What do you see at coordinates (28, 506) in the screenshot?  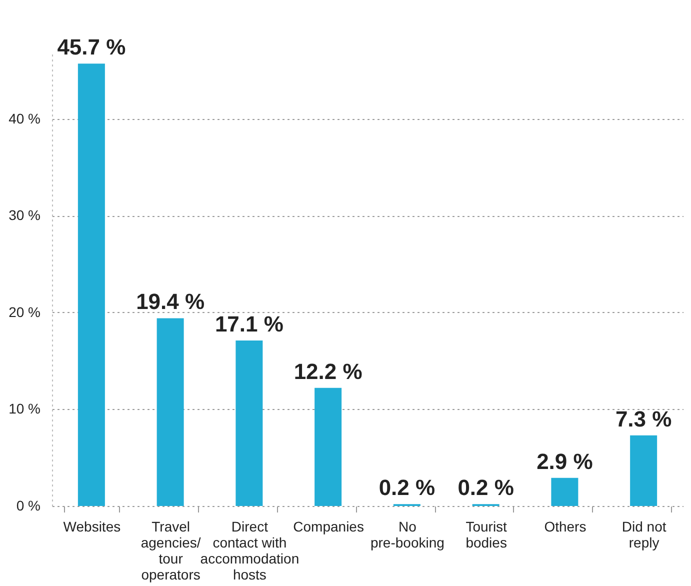 I see `y-tick-label: 0 %` at bounding box center [28, 506].